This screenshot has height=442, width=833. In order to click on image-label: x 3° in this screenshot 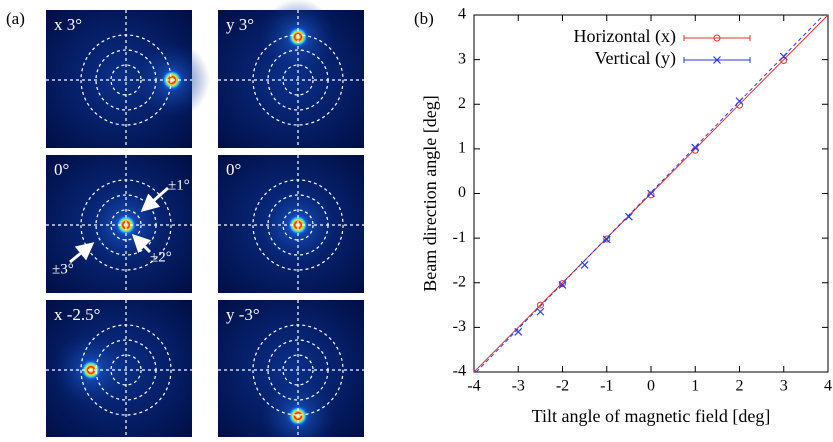, I will do `click(68, 24)`.